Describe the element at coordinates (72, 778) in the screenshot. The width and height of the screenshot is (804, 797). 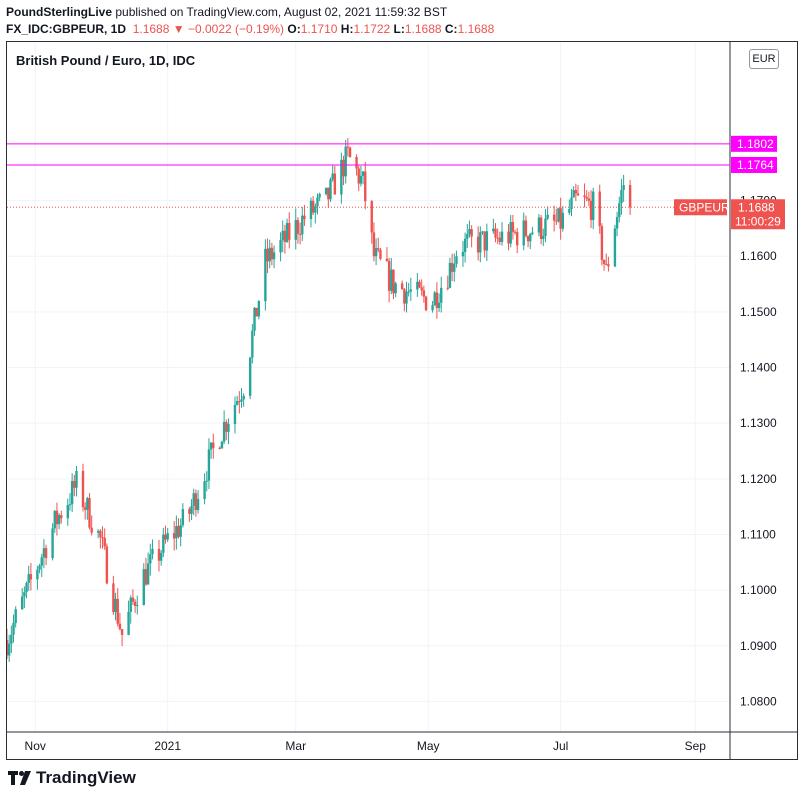
I see `tradingview-logo: TradingView` at that location.